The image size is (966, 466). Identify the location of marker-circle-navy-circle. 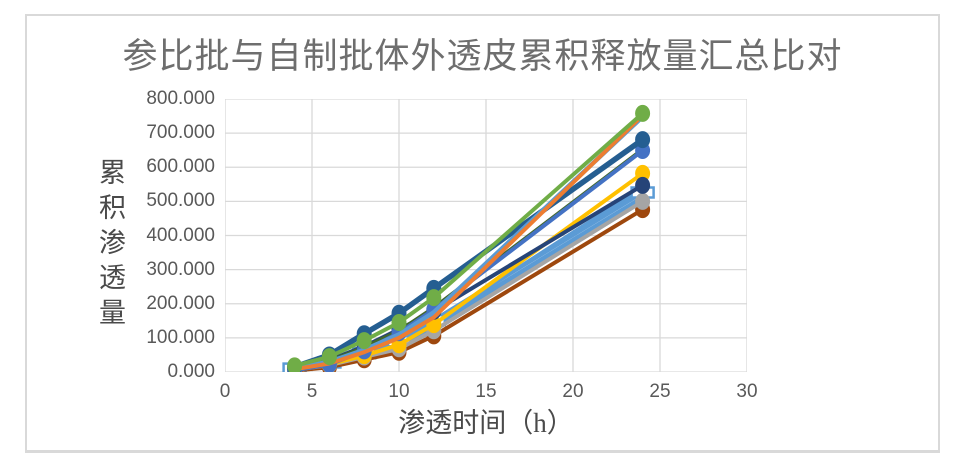
(643, 185).